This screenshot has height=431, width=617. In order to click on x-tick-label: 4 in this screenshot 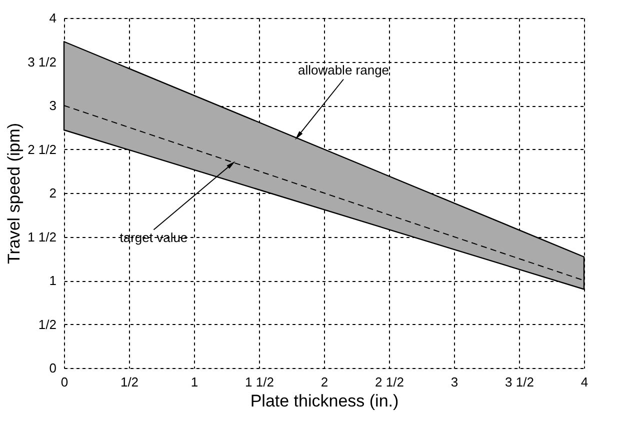, I will do `click(584, 382)`.